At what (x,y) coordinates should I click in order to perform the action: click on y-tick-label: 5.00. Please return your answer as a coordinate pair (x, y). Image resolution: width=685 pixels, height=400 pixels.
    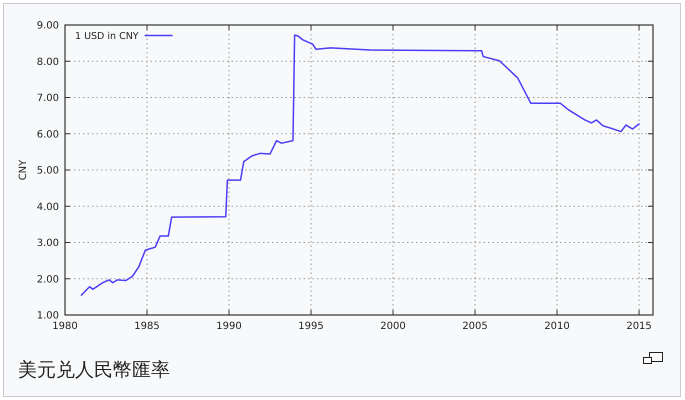
    Looking at the image, I should click on (47, 171).